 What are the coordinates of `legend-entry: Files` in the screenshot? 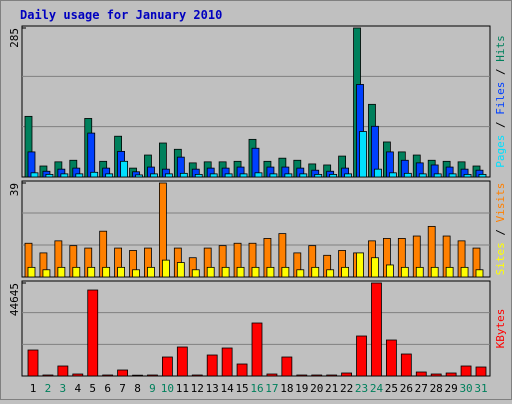 It's located at (500, 98).